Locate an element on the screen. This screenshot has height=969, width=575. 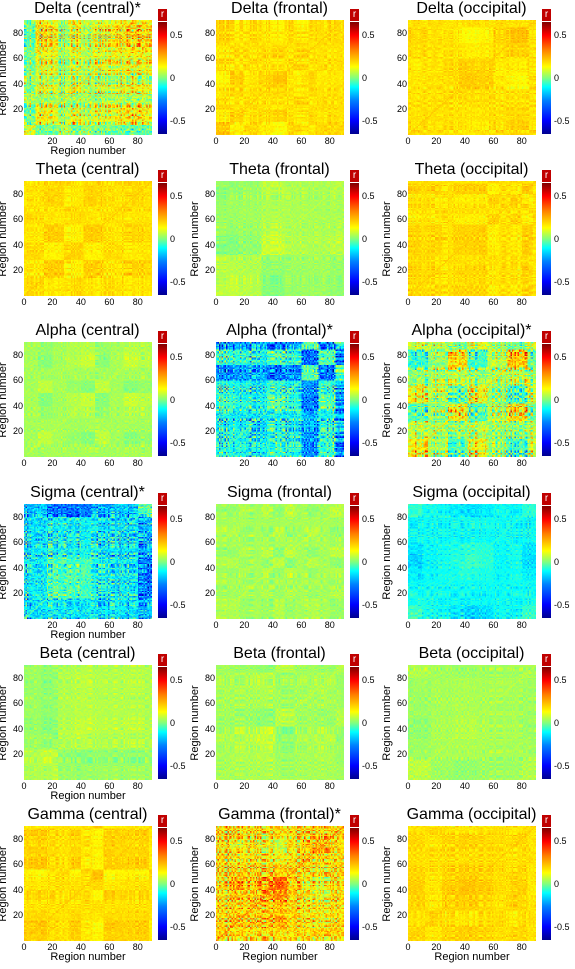
y-axis-label-text: Region number is located at coordinates (195, 238).